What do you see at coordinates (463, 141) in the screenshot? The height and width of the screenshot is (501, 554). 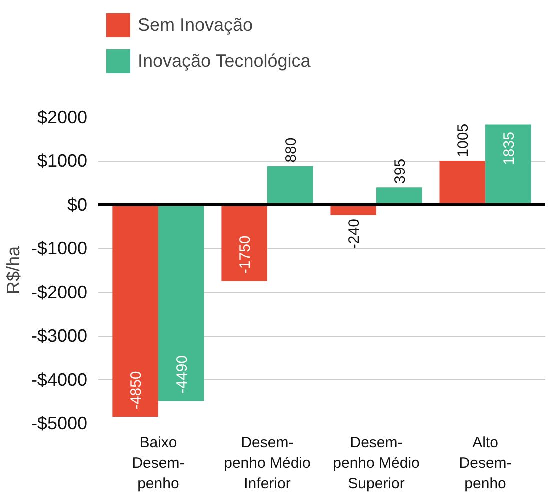 I see `data-label: 1005` at bounding box center [463, 141].